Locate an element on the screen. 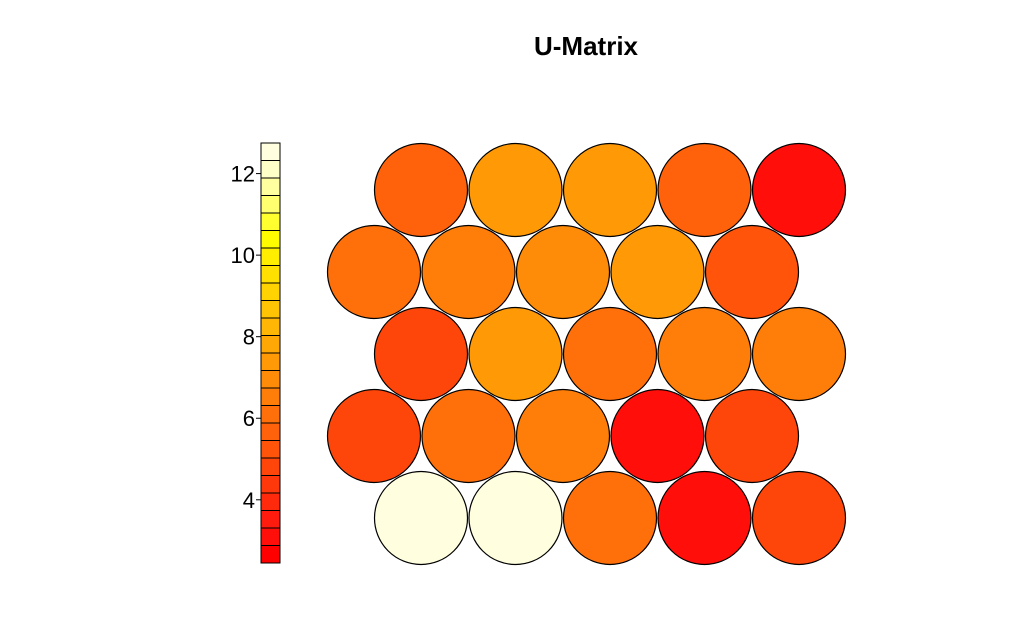 This screenshot has height=639, width=1035. colorbar-tick-label: 8 is located at coordinates (249, 337).